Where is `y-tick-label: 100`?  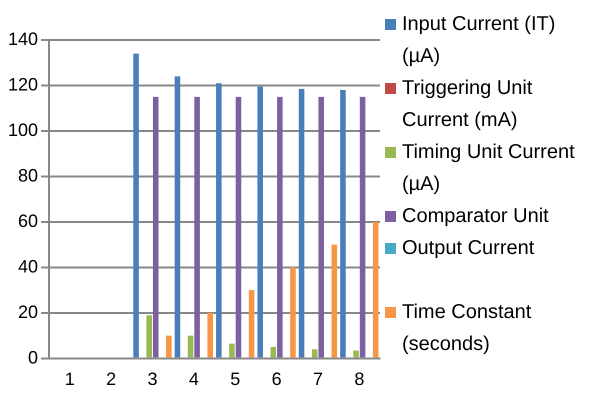
y-tick-label: 100 is located at coordinates (23, 130).